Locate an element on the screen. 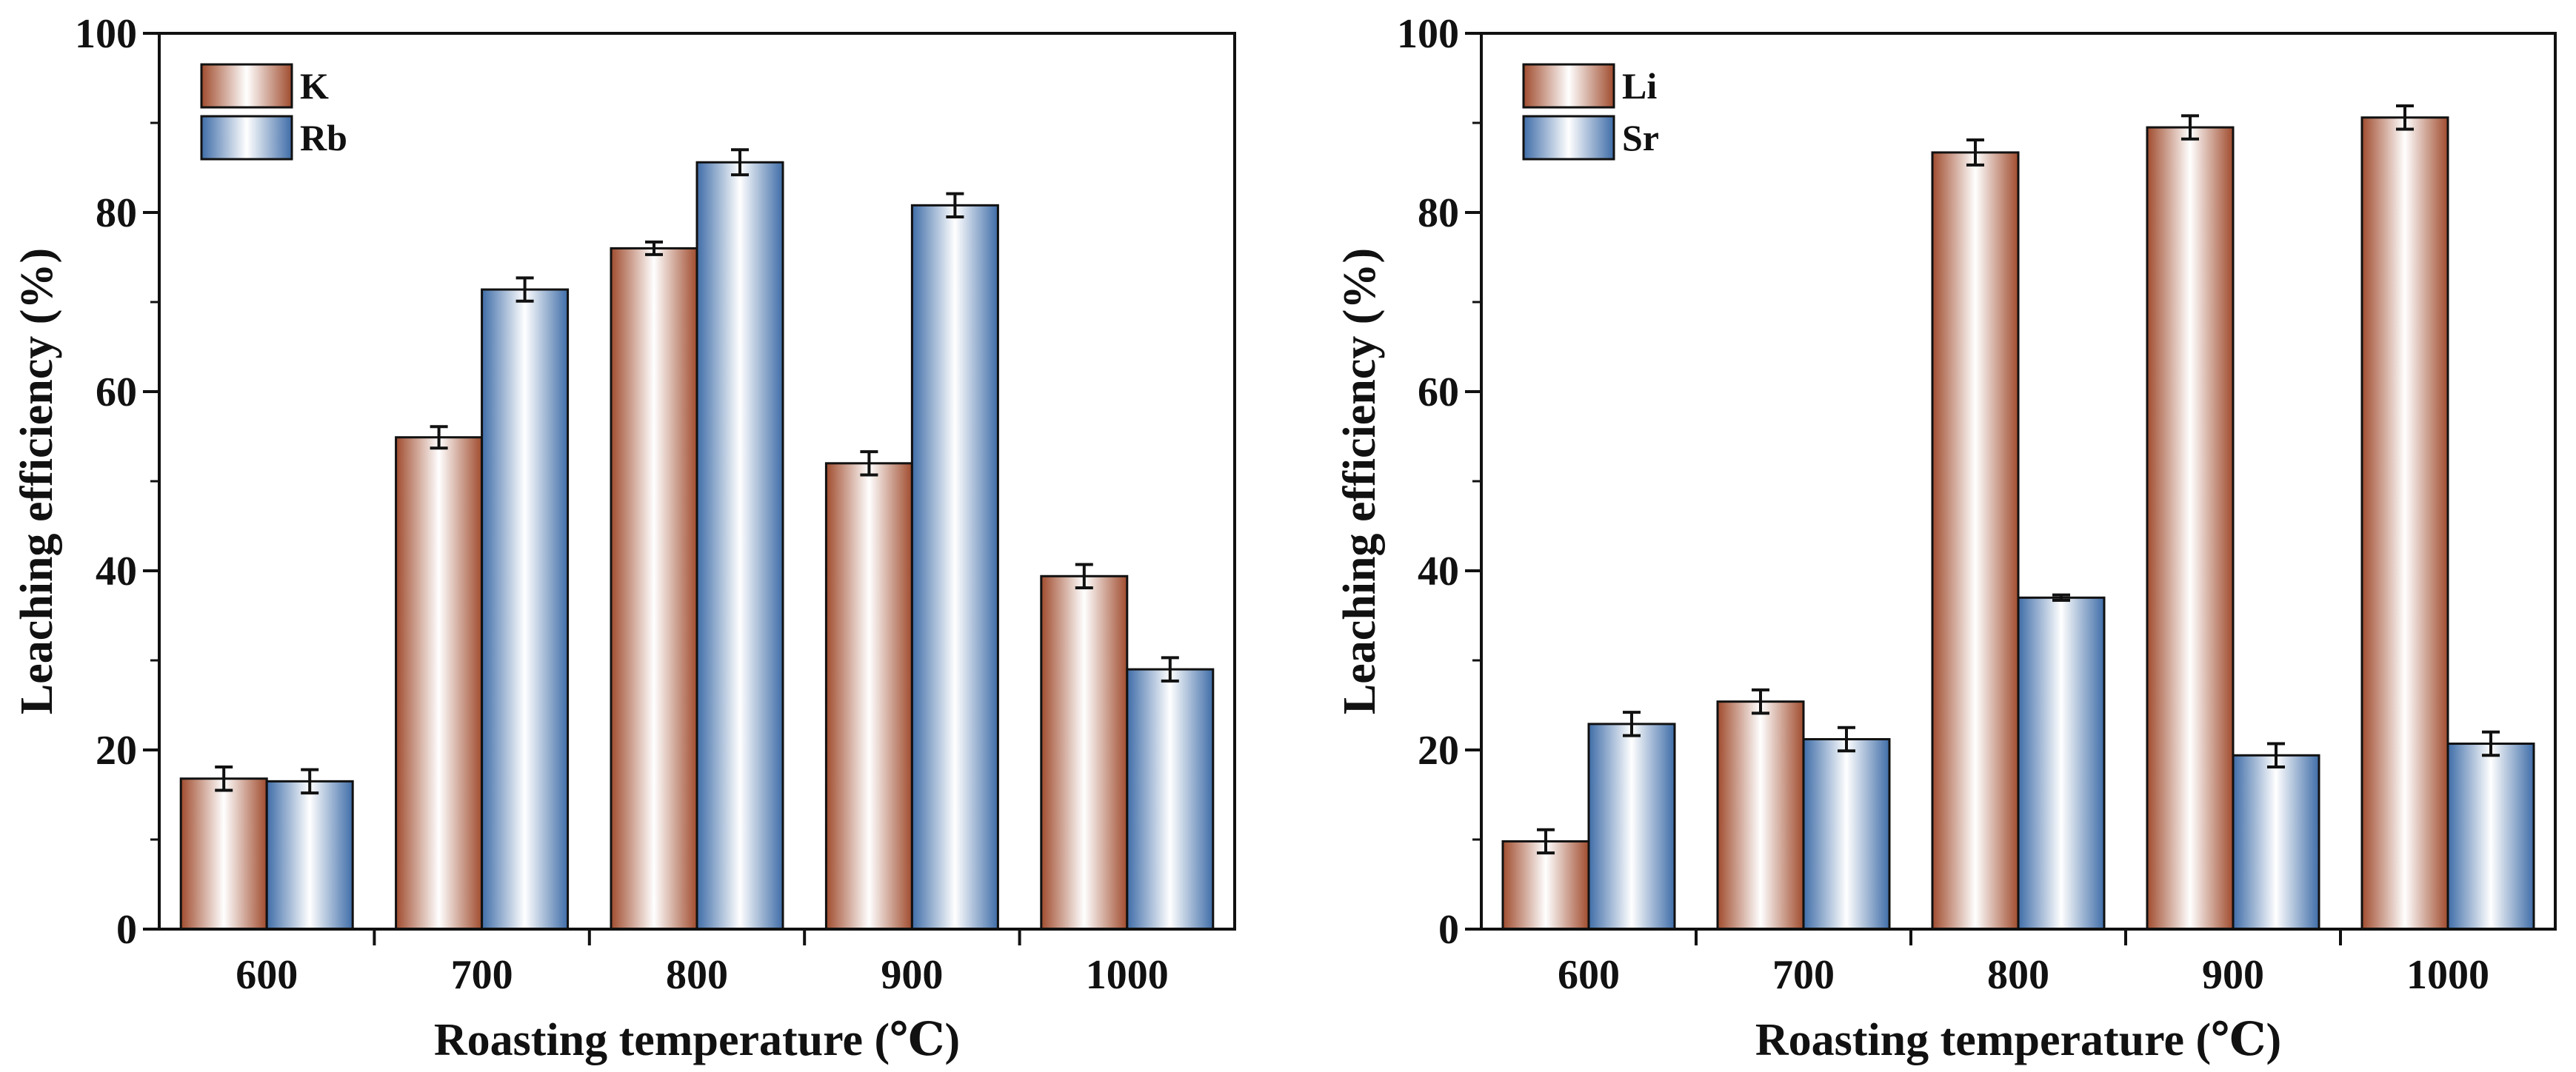 The image size is (2576, 1072). legend-label-k: K is located at coordinates (314, 86).